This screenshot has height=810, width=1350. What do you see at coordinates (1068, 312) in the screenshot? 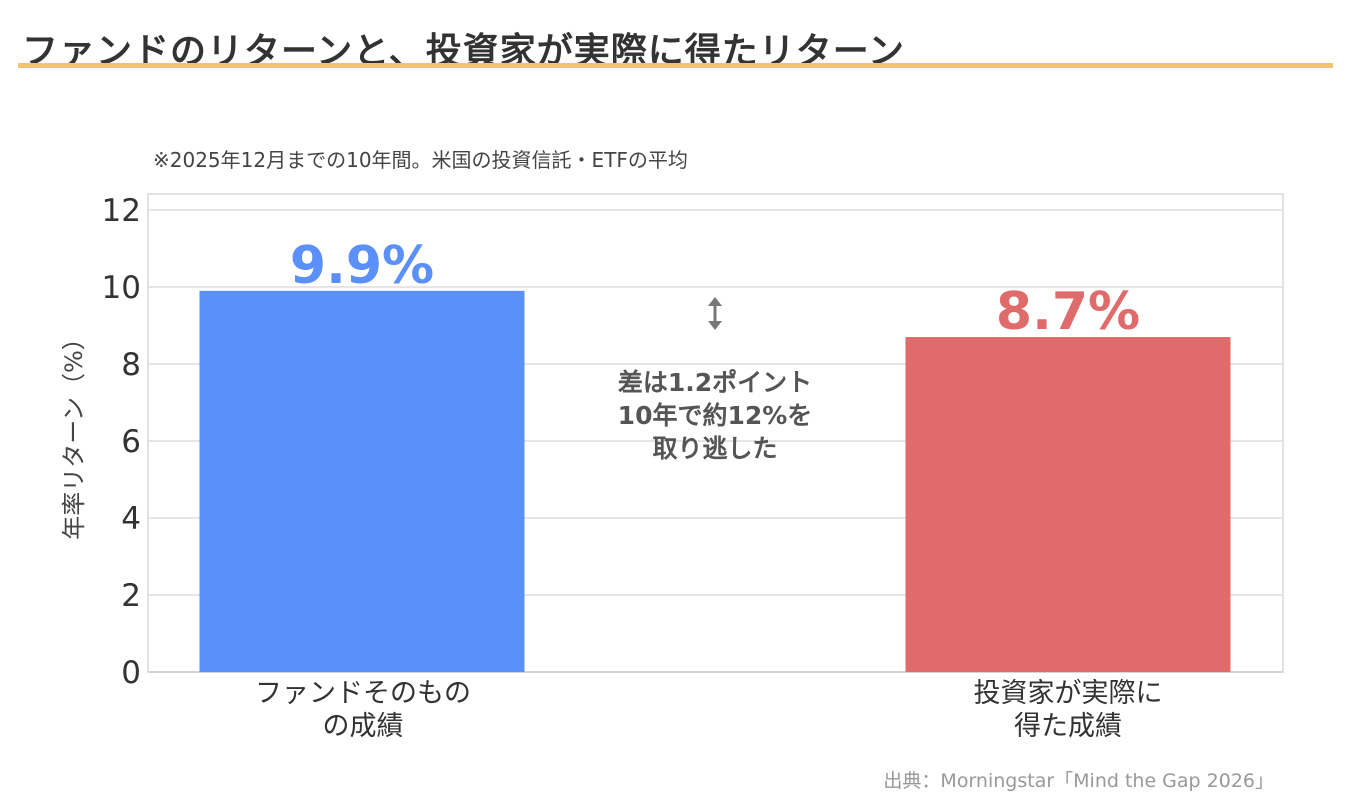
I see `bar-value-label-2: 8.7%` at bounding box center [1068, 312].